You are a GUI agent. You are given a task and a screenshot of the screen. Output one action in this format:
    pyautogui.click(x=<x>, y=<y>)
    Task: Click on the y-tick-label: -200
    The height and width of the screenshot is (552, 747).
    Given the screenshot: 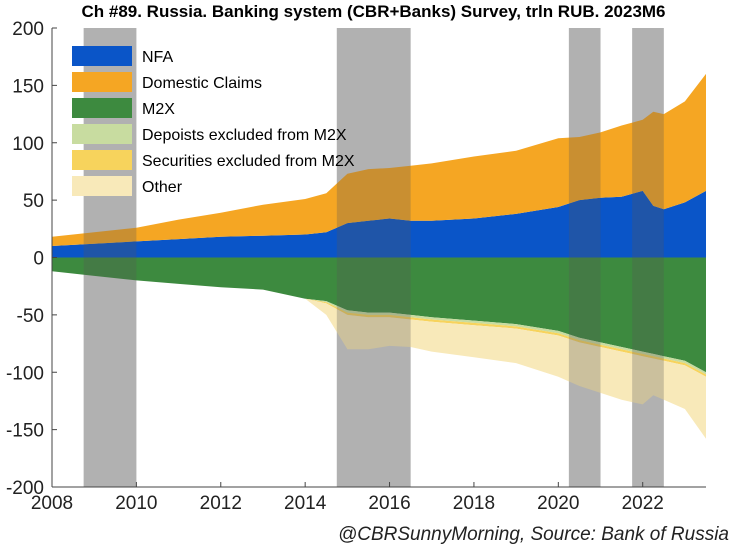 What is the action you would take?
    pyautogui.click(x=25, y=488)
    